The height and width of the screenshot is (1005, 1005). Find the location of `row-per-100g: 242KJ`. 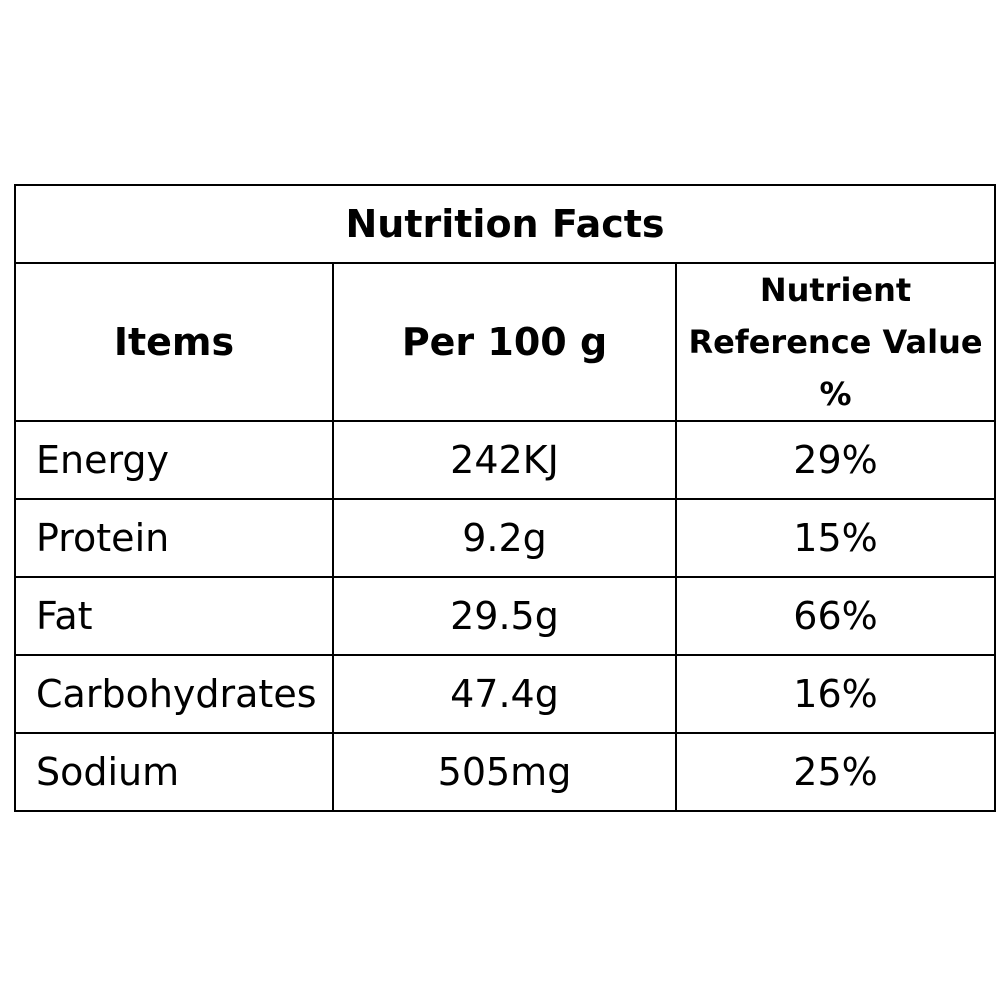

row-per-100g: 242KJ is located at coordinates (504, 460).